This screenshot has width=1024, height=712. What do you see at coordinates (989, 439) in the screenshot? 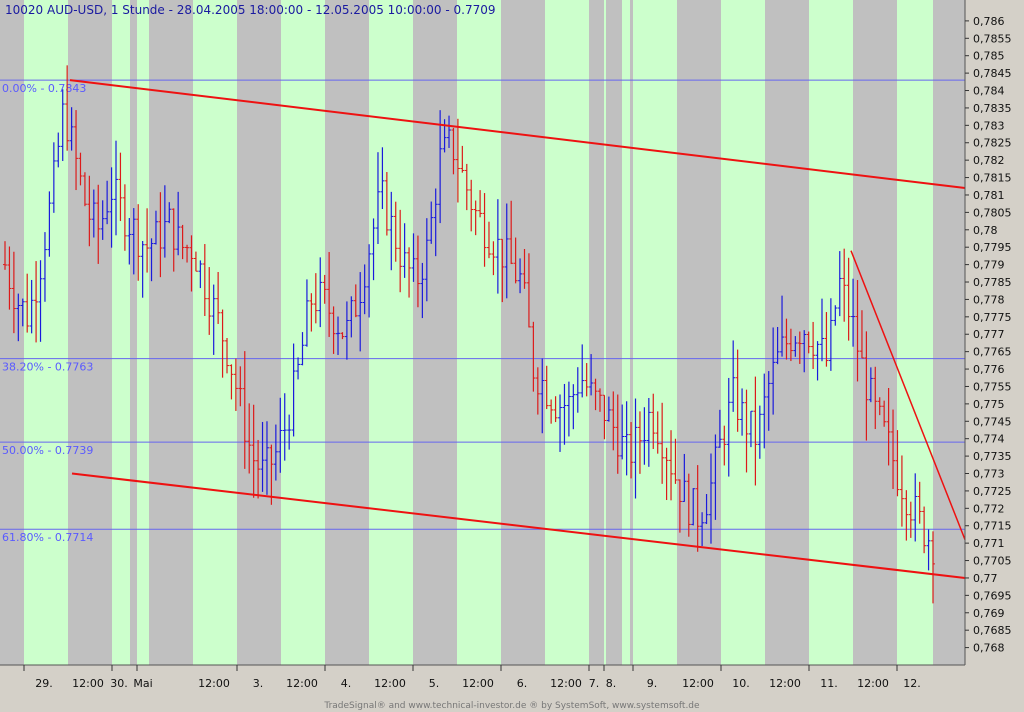
I see `price-tick-label: 0,774` at bounding box center [989, 439].